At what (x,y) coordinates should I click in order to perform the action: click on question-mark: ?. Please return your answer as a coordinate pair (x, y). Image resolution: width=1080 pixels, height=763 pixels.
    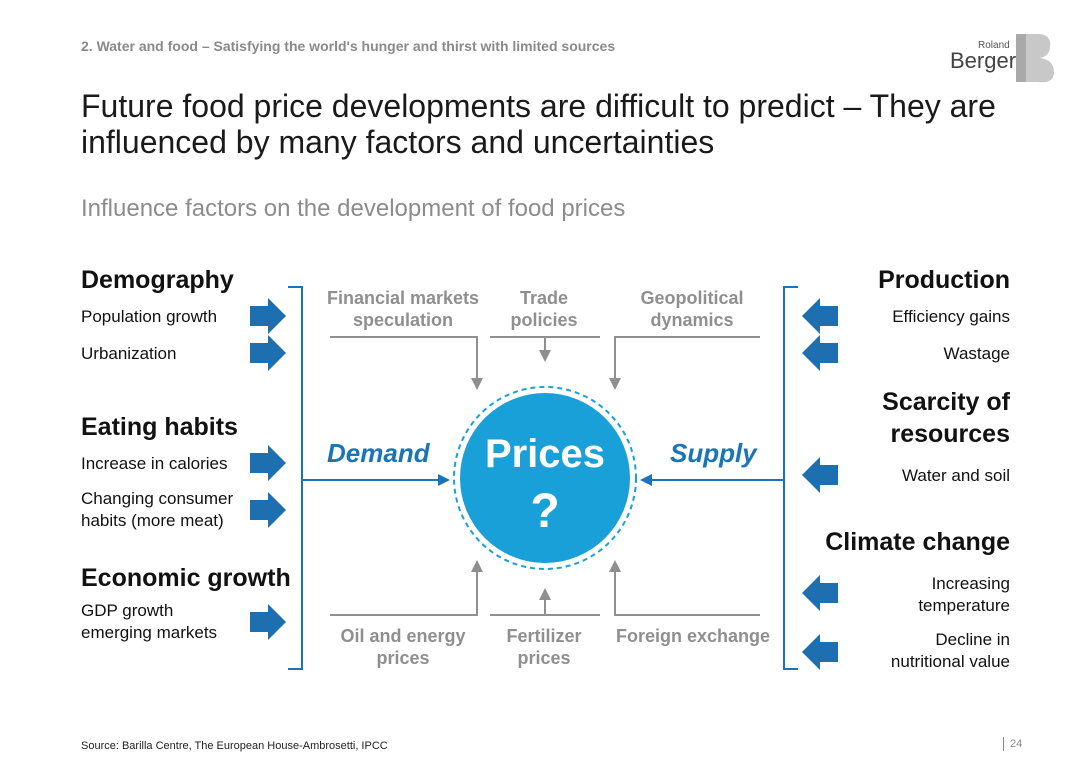
    Looking at the image, I should click on (545, 511).